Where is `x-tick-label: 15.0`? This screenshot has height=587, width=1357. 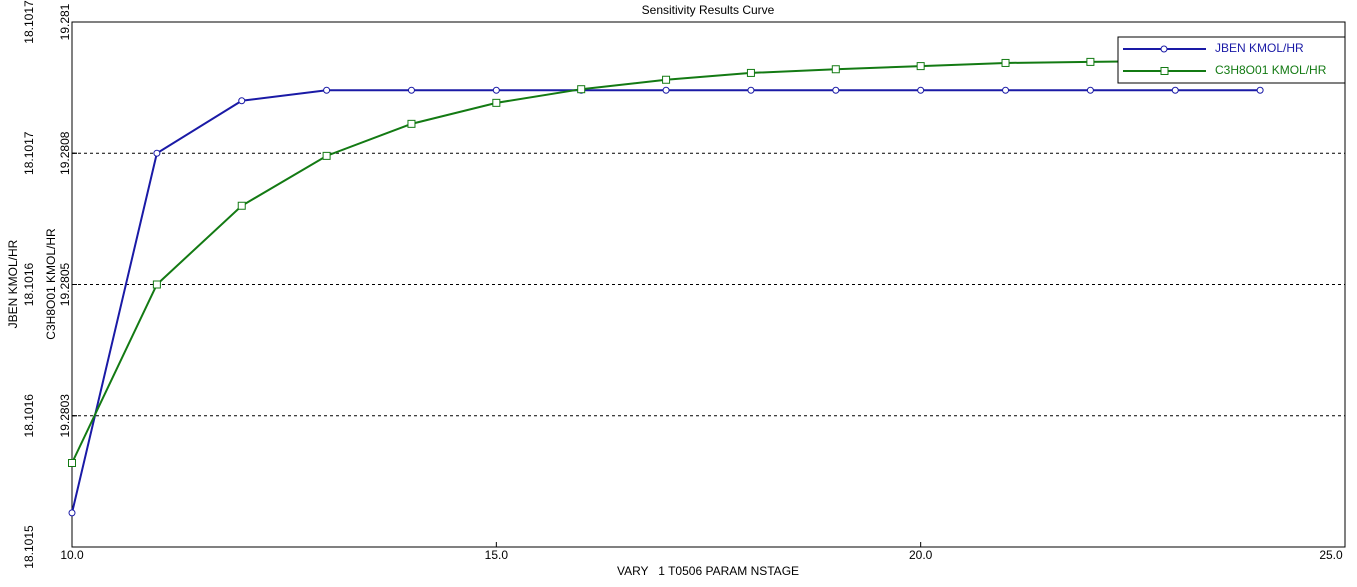 x-tick-label: 15.0 is located at coordinates (497, 555).